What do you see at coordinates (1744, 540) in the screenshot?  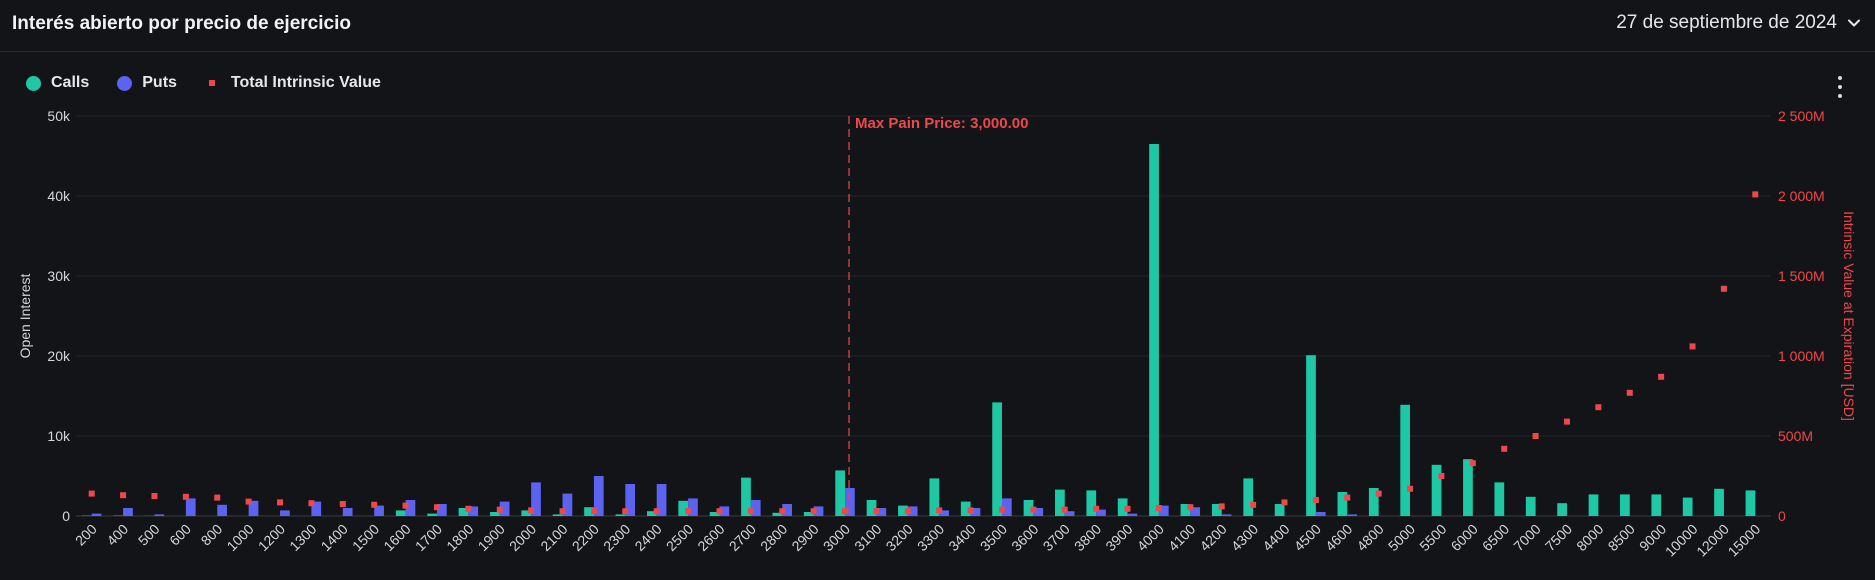 I see `x-tick-label: 15000` at bounding box center [1744, 540].